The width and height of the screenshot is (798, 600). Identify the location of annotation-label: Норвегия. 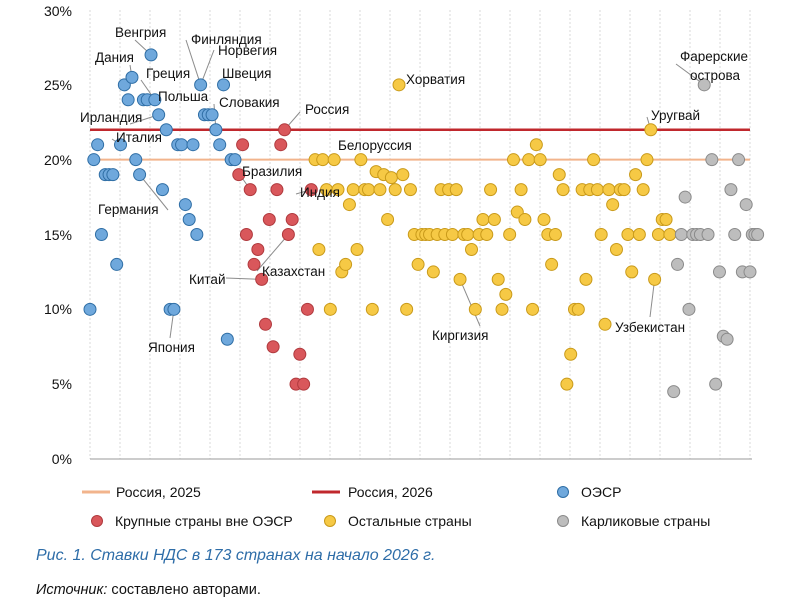
(247, 50).